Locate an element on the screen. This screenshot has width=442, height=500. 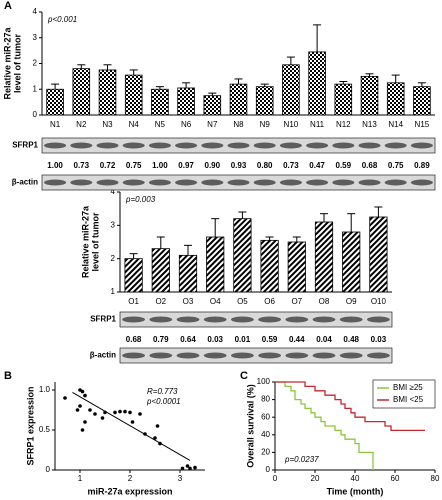
blot-ratio: 0.79 is located at coordinates (161, 339).